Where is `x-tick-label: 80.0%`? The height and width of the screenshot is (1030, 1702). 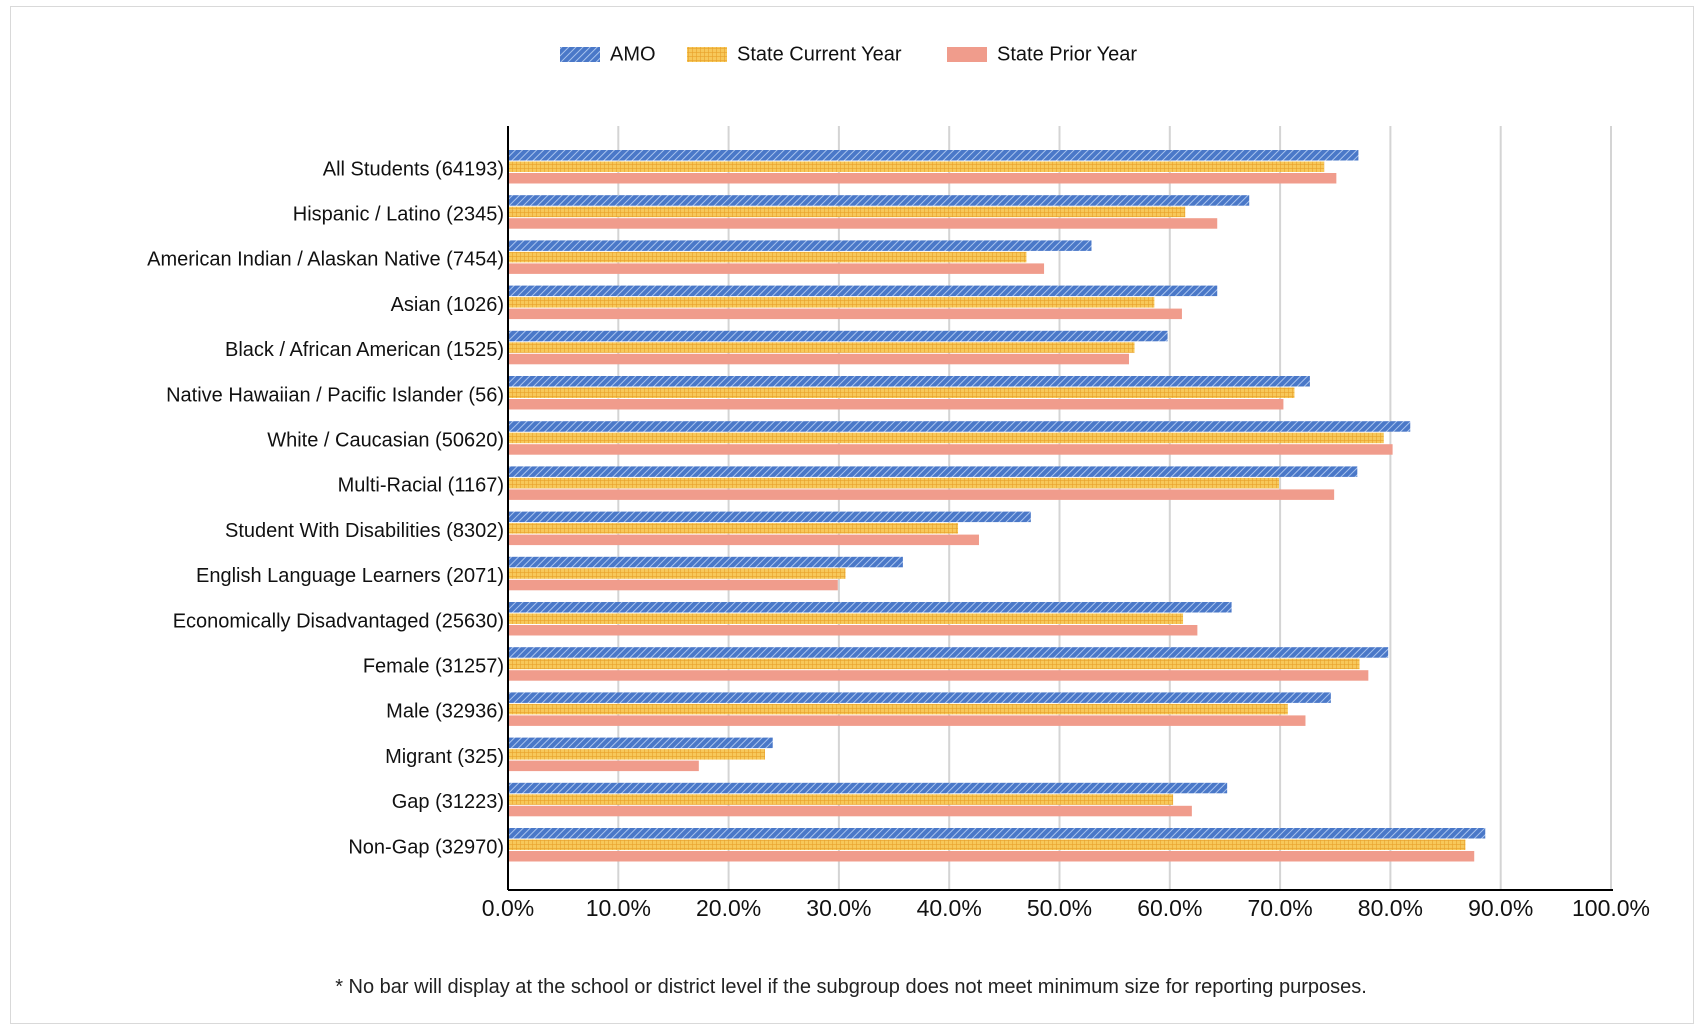
x-tick-label: 80.0% is located at coordinates (1390, 908).